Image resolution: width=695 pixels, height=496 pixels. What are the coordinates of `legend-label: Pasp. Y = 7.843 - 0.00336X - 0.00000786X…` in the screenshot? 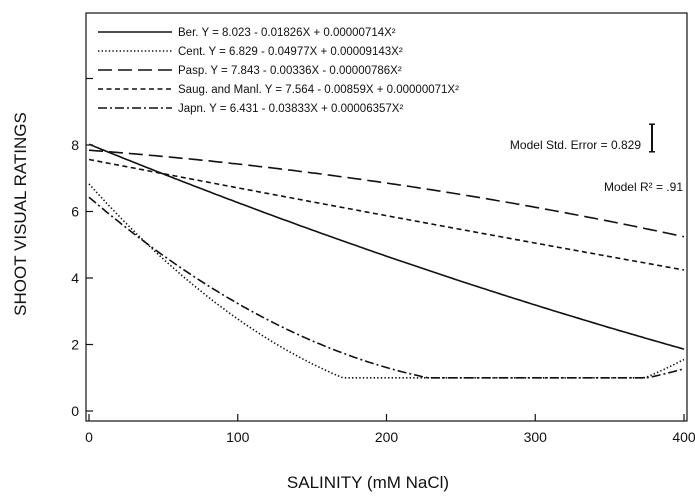 It's located at (290, 71).